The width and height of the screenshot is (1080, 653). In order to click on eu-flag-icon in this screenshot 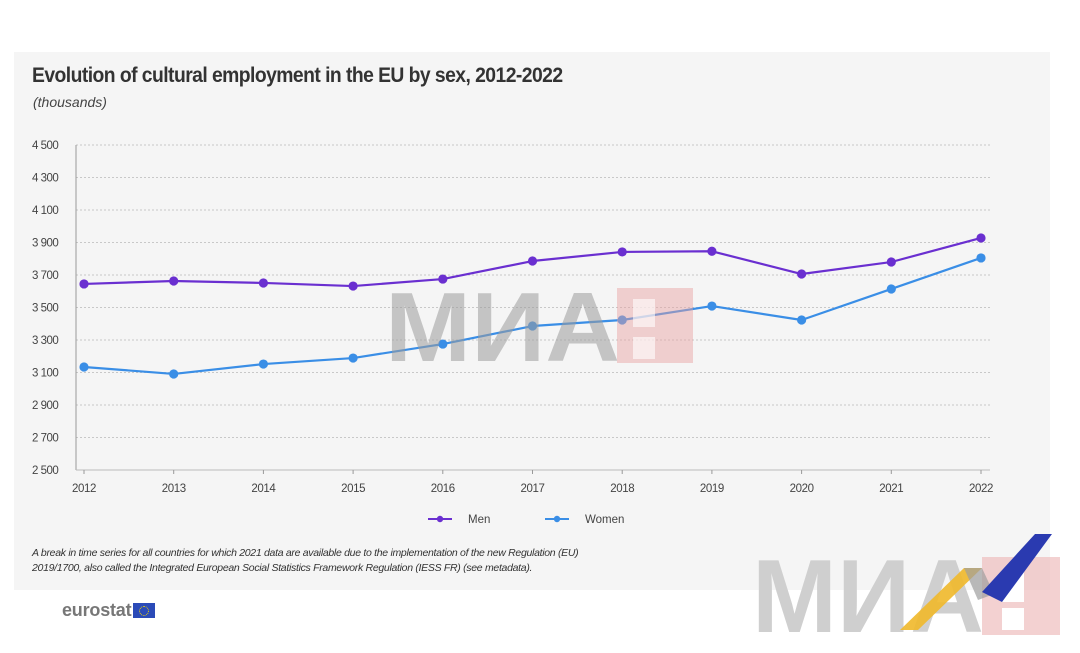, I will do `click(144, 610)`.